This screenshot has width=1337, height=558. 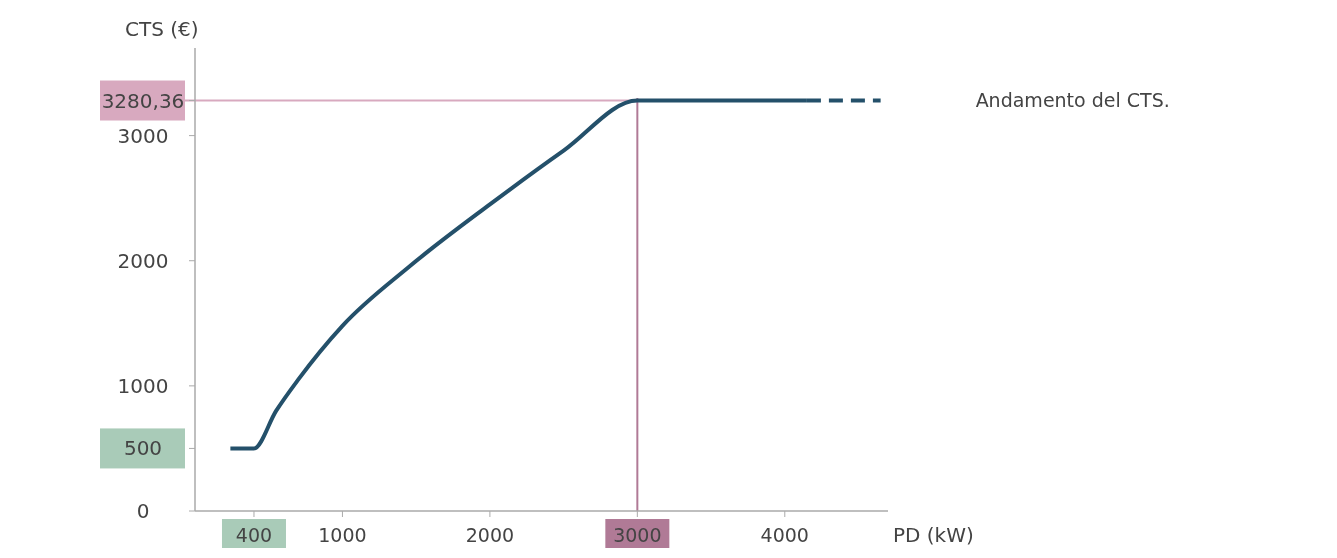 I want to click on y-tick-label: 500, so click(x=143, y=448).